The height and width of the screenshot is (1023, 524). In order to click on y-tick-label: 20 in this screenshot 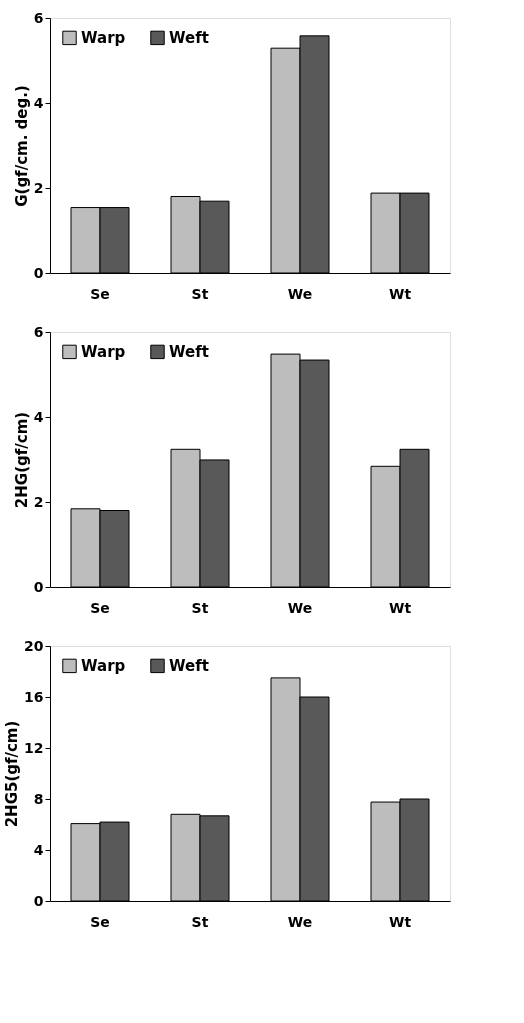, I will do `click(34, 645)`.